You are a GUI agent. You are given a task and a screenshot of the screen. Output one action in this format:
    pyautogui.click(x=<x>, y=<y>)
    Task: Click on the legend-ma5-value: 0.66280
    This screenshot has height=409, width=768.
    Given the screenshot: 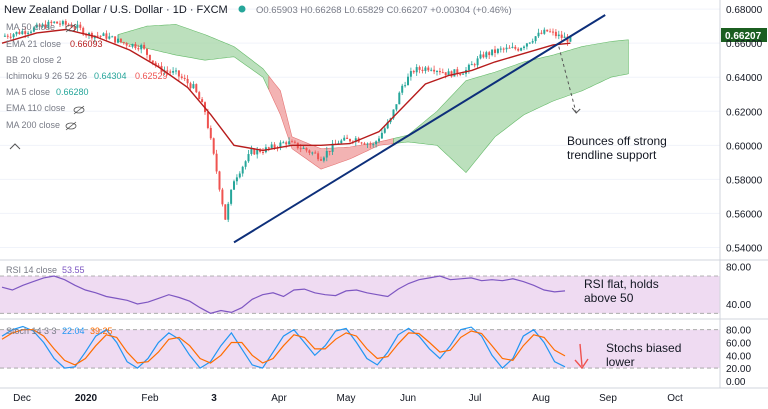 What is the action you would take?
    pyautogui.click(x=72, y=92)
    